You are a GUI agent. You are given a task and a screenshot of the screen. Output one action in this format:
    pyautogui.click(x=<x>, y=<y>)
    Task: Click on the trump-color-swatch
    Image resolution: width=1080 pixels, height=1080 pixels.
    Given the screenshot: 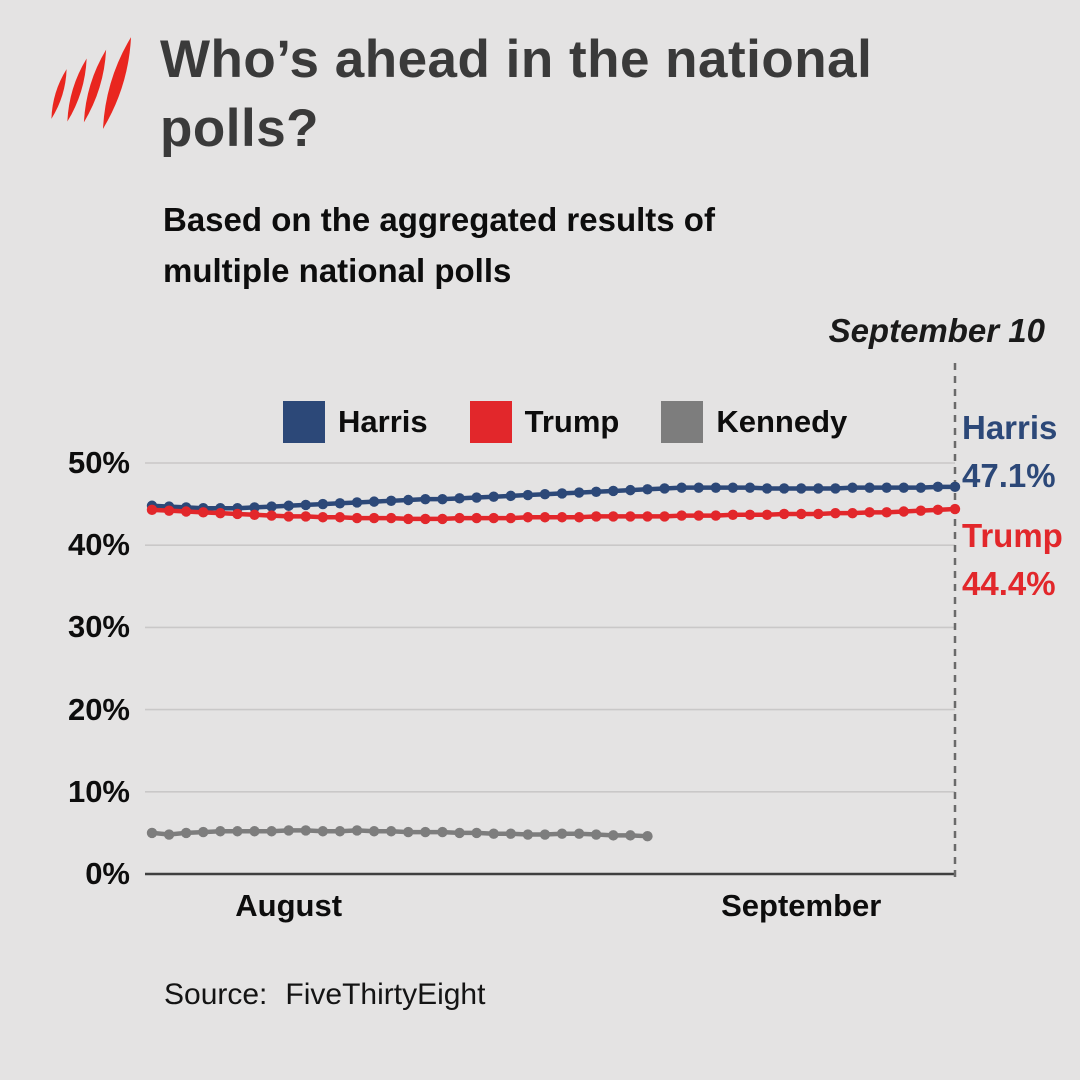 What is the action you would take?
    pyautogui.click(x=490, y=422)
    